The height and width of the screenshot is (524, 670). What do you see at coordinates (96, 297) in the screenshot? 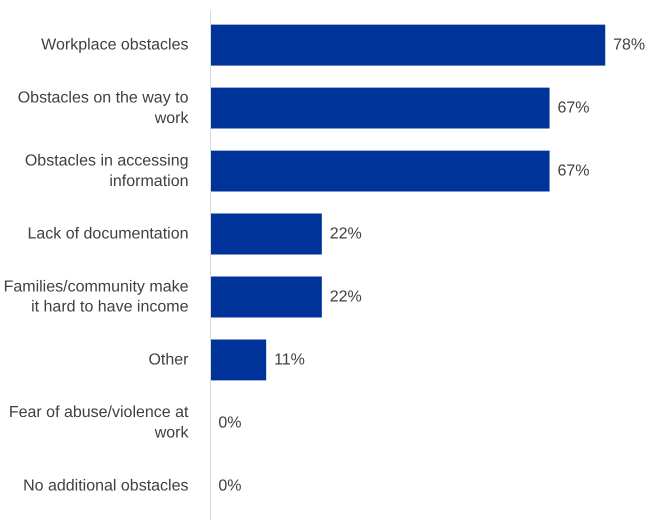
I see `y-tick-label: Families/community make it hard to have income` at bounding box center [96, 297].